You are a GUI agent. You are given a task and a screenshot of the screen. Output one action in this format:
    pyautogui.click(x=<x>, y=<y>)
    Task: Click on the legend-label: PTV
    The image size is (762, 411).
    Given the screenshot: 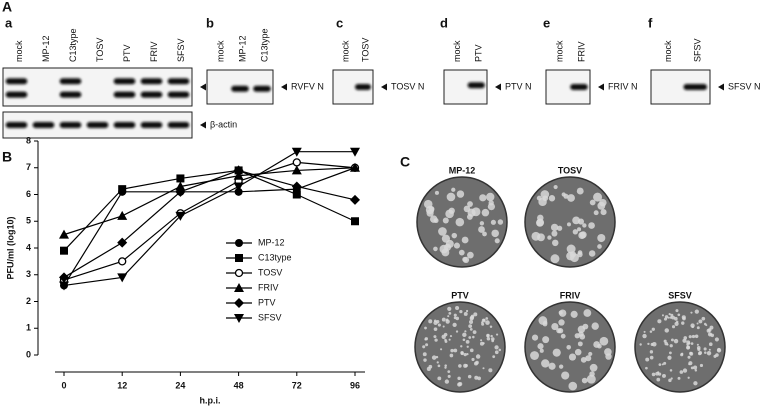 What is the action you would take?
    pyautogui.click(x=267, y=302)
    